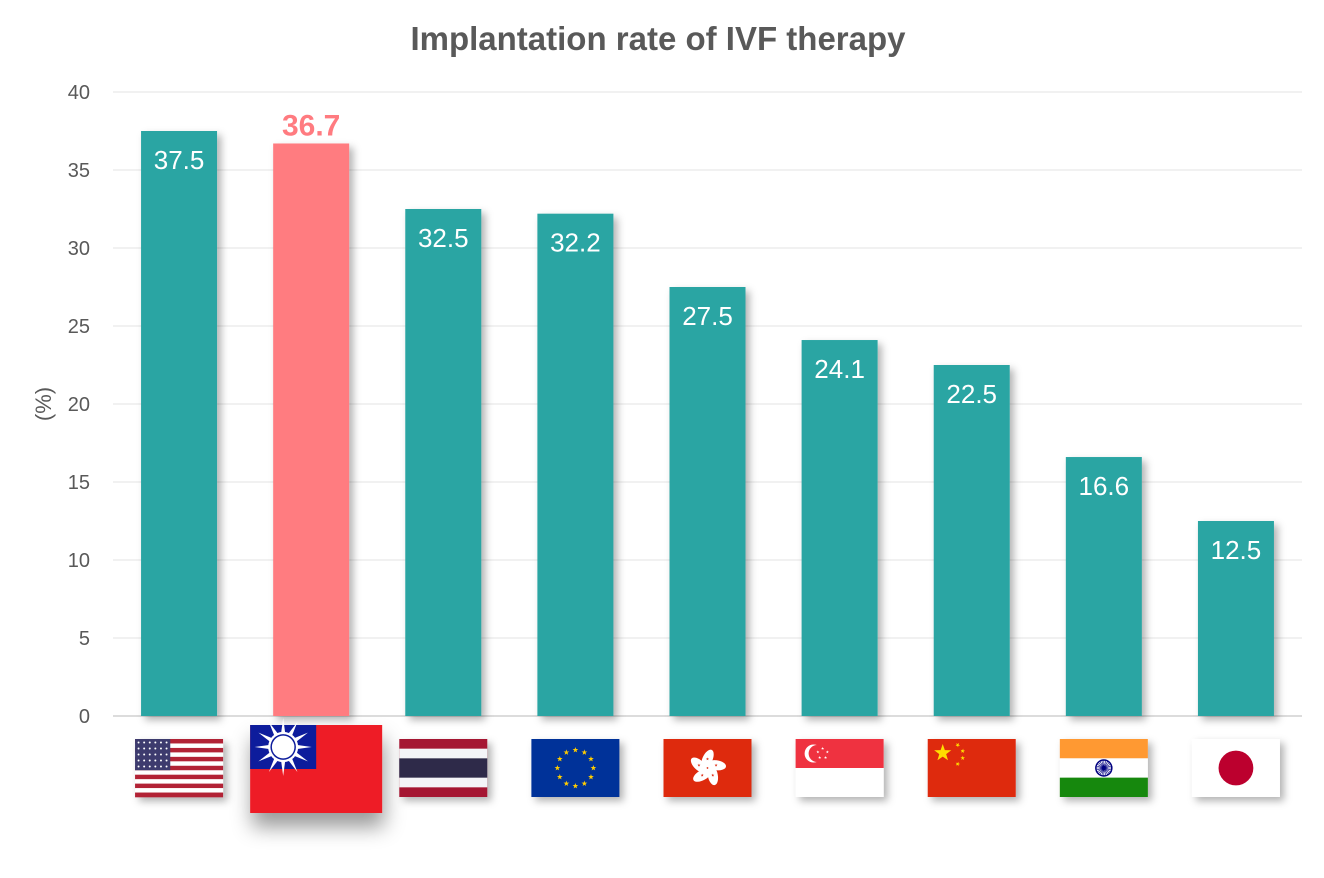 The image size is (1324, 878). What do you see at coordinates (1236, 550) in the screenshot?
I see `value-label: 12.5` at bounding box center [1236, 550].